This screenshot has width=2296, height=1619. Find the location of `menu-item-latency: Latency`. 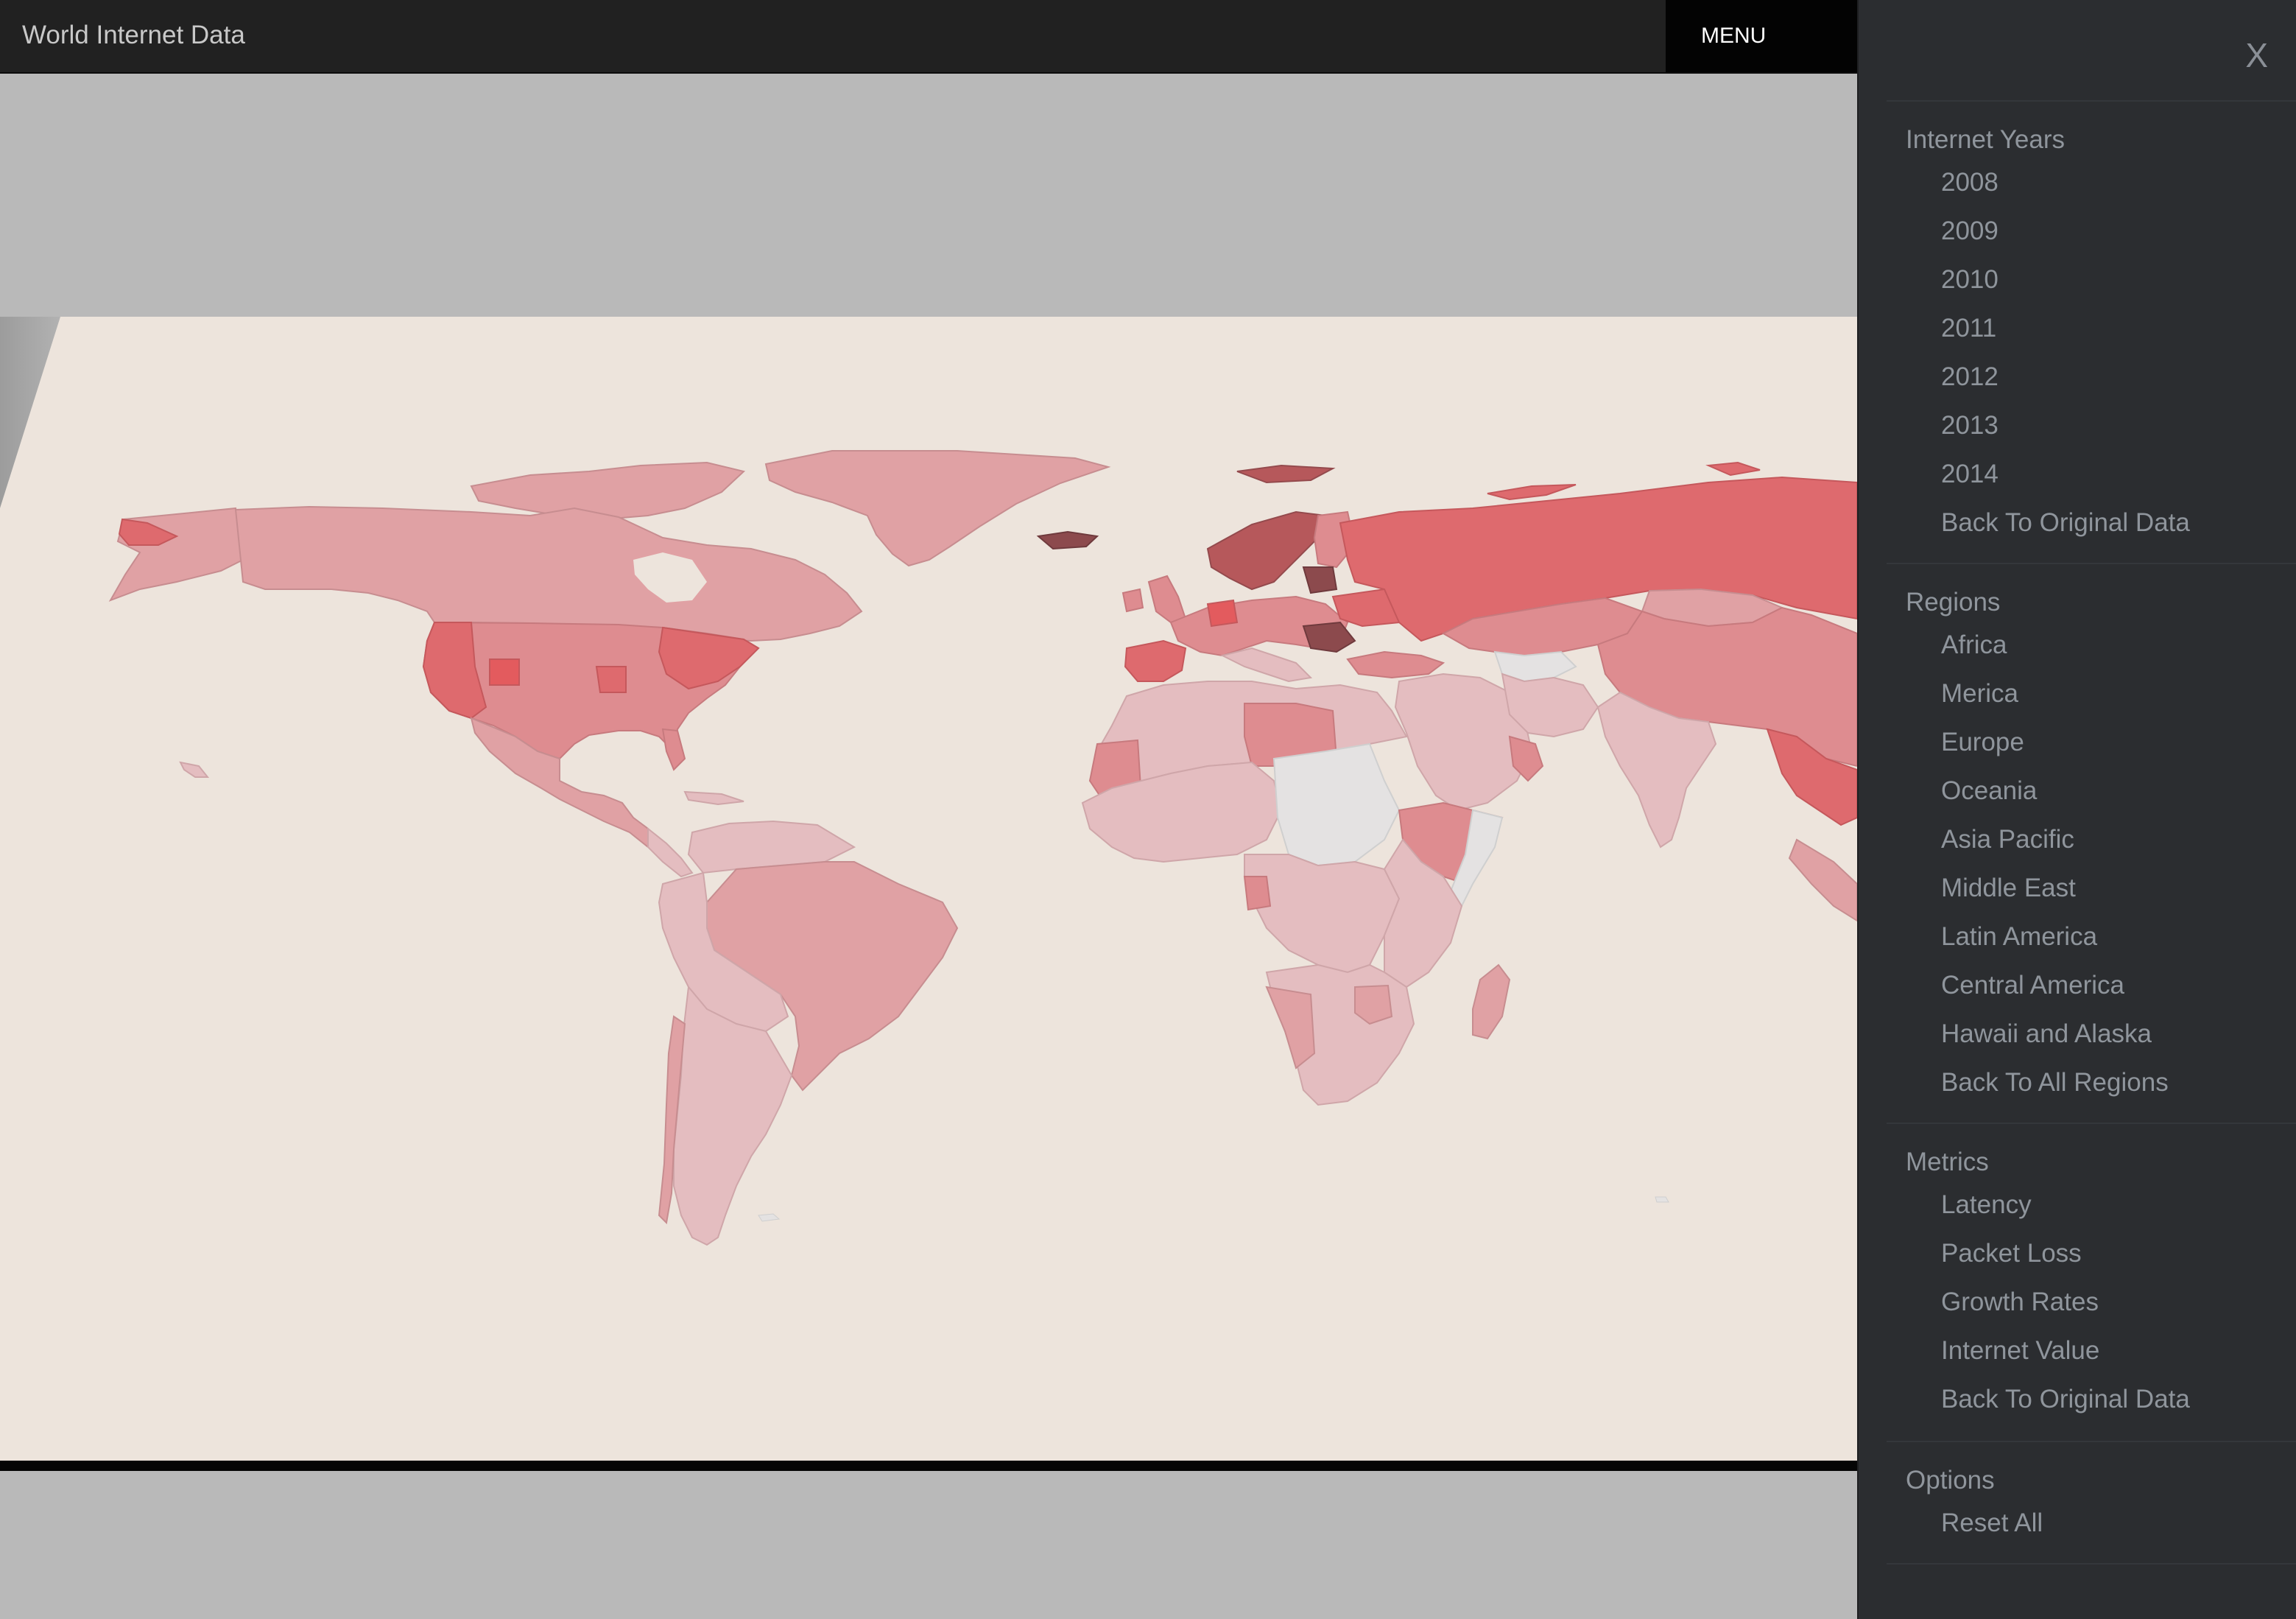

menu-item-latency: Latency is located at coordinates (1986, 1204).